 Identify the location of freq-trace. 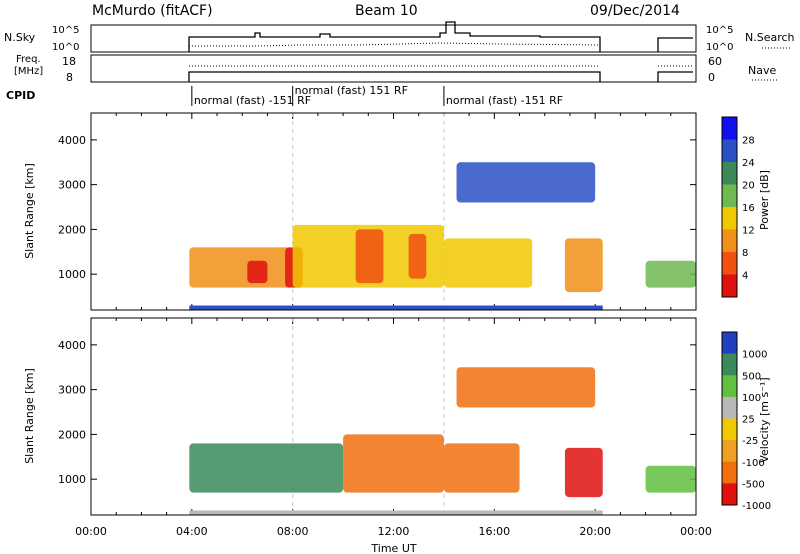
(440, 76).